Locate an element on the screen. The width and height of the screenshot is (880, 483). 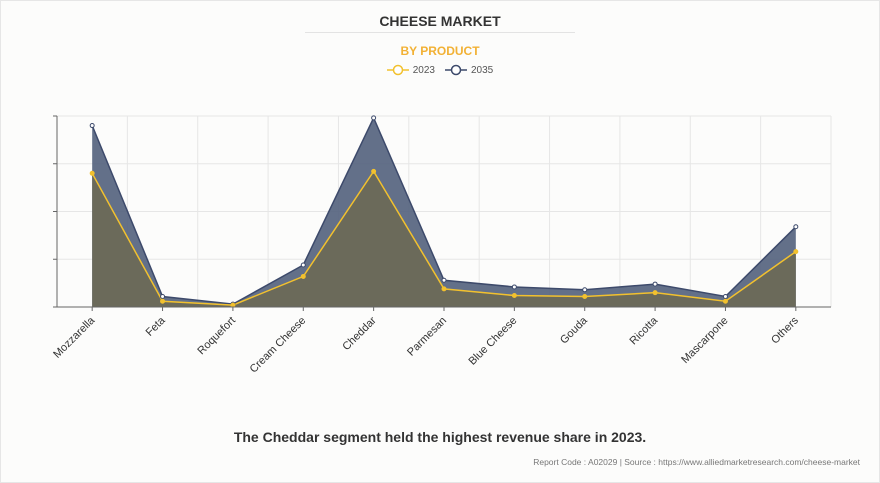
x-tick-label: Ricotta is located at coordinates (644, 330).